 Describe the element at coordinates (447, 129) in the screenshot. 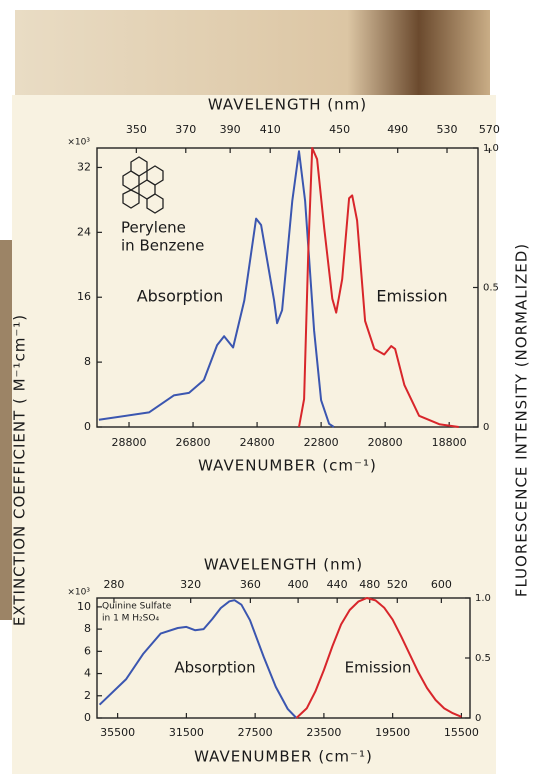

I see `x2-tick-label: 530` at that location.